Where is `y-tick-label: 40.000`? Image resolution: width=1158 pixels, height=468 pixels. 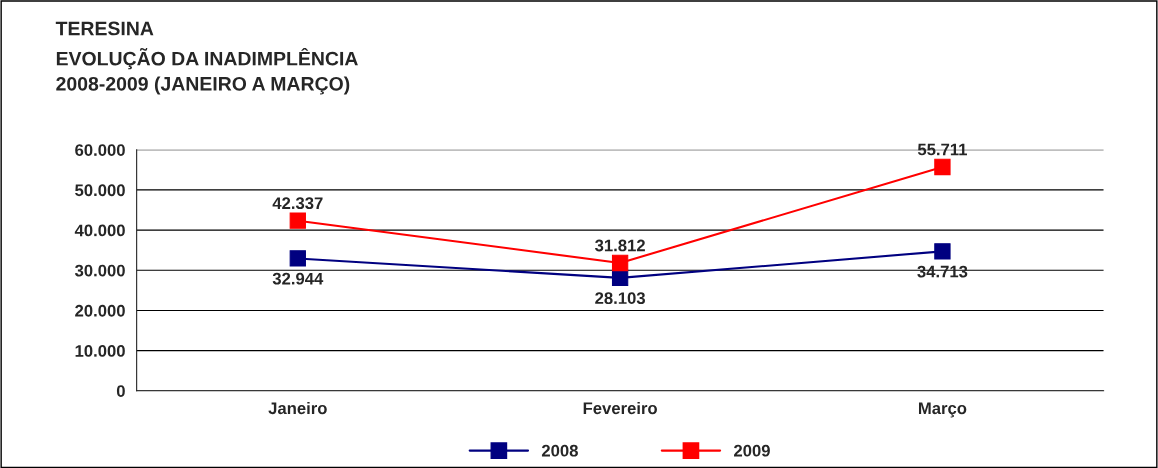
y-tick-label: 40.000 is located at coordinates (99, 230).